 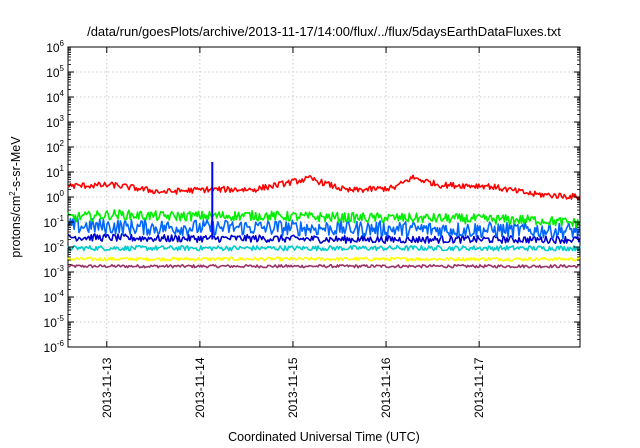 I want to click on y-tick-label: 10⁰, so click(x=55, y=197).